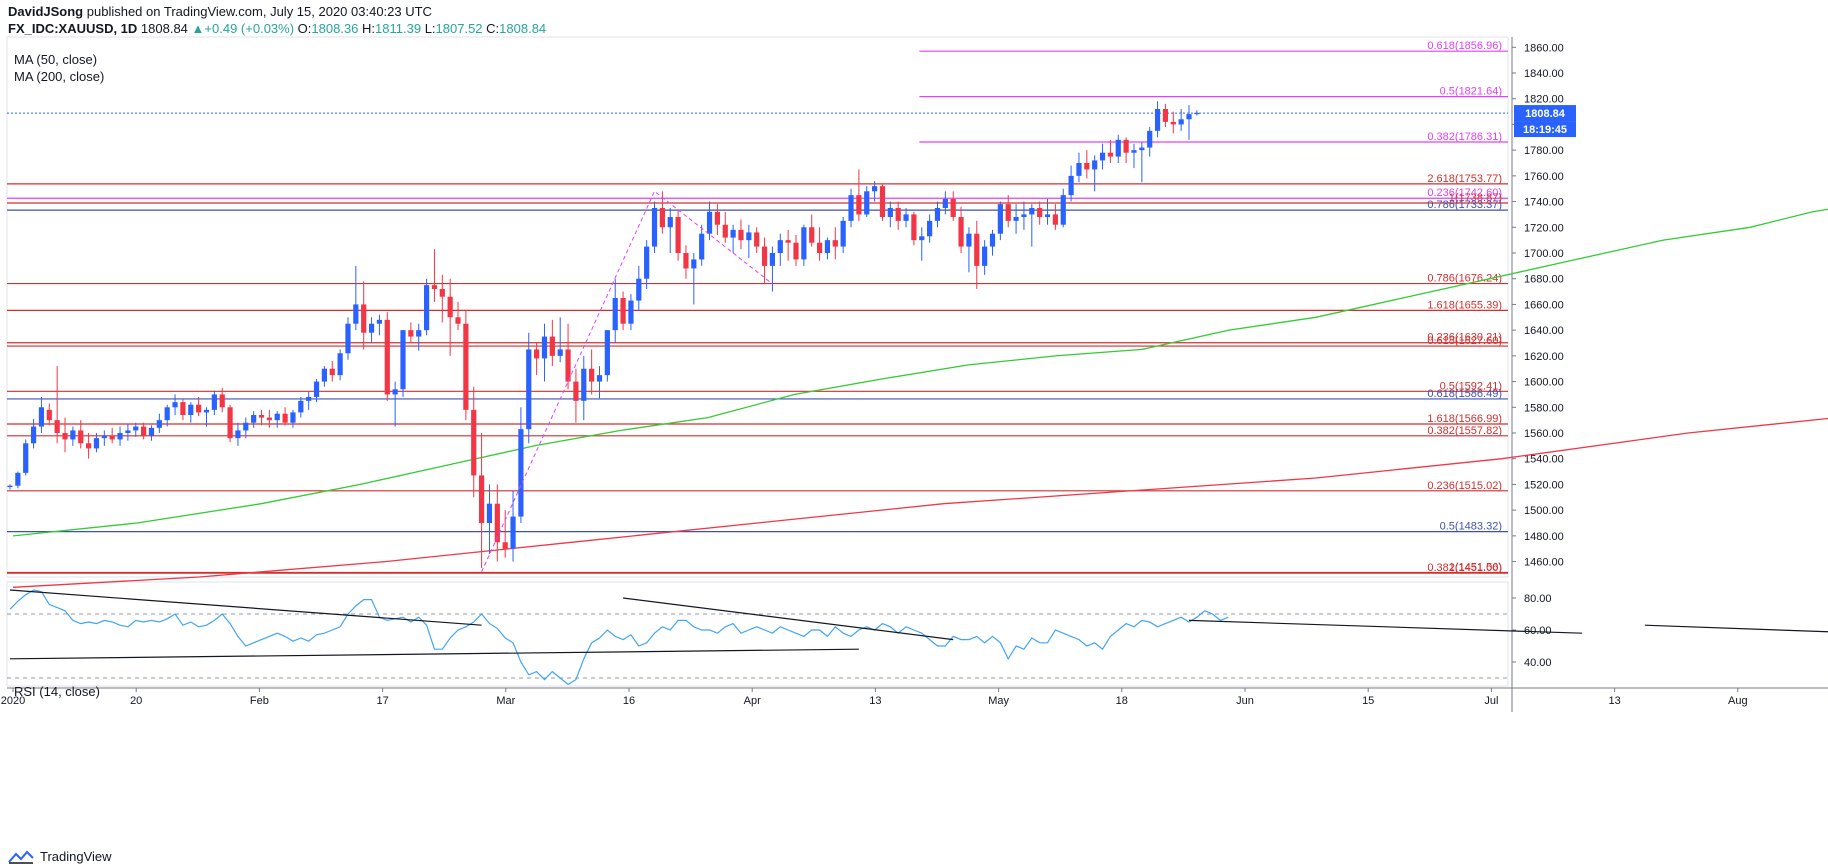 This screenshot has height=868, width=1828. What do you see at coordinates (1538, 599) in the screenshot?
I see `rsi-tick-label: 80.00` at bounding box center [1538, 599].